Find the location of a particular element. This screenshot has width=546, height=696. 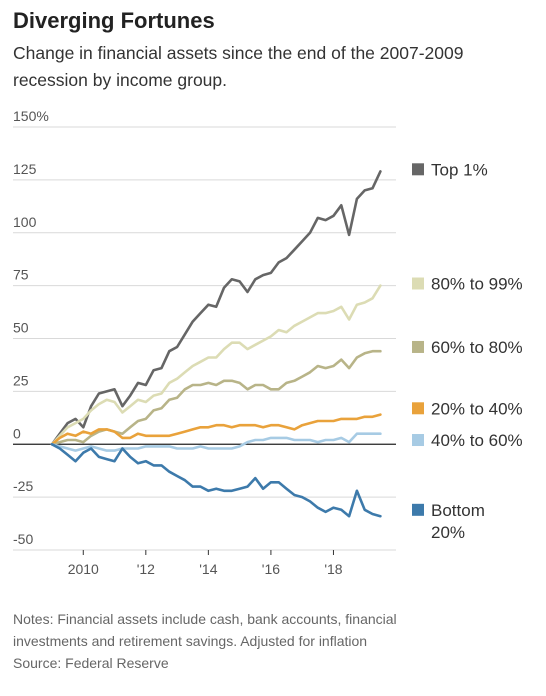

legend-label: 60% to 80% is located at coordinates (477, 347).